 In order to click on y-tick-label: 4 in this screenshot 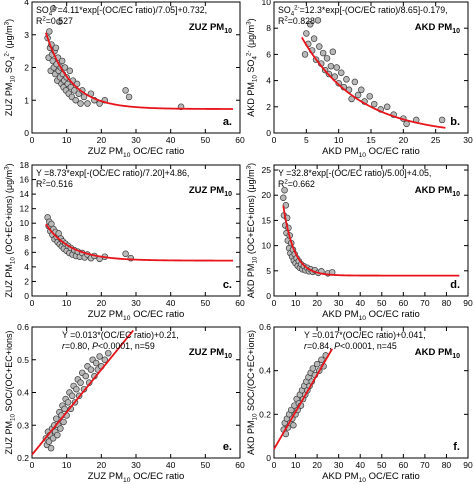, I will do `click(26, 267)`.